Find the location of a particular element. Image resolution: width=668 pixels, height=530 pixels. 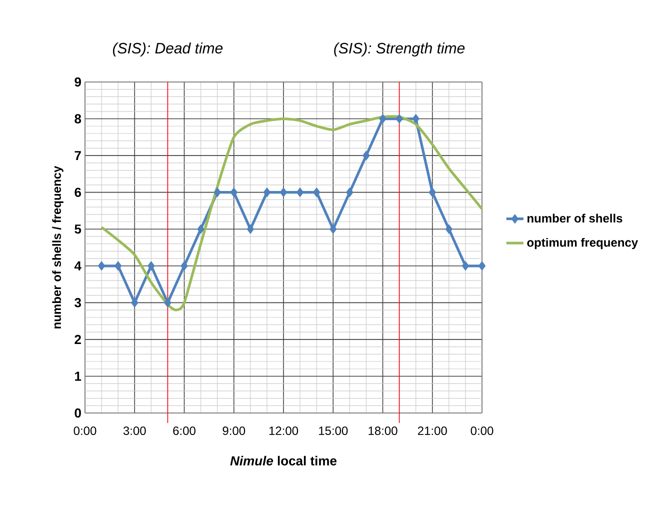

legend-label: optimum frequency is located at coordinates (582, 244).